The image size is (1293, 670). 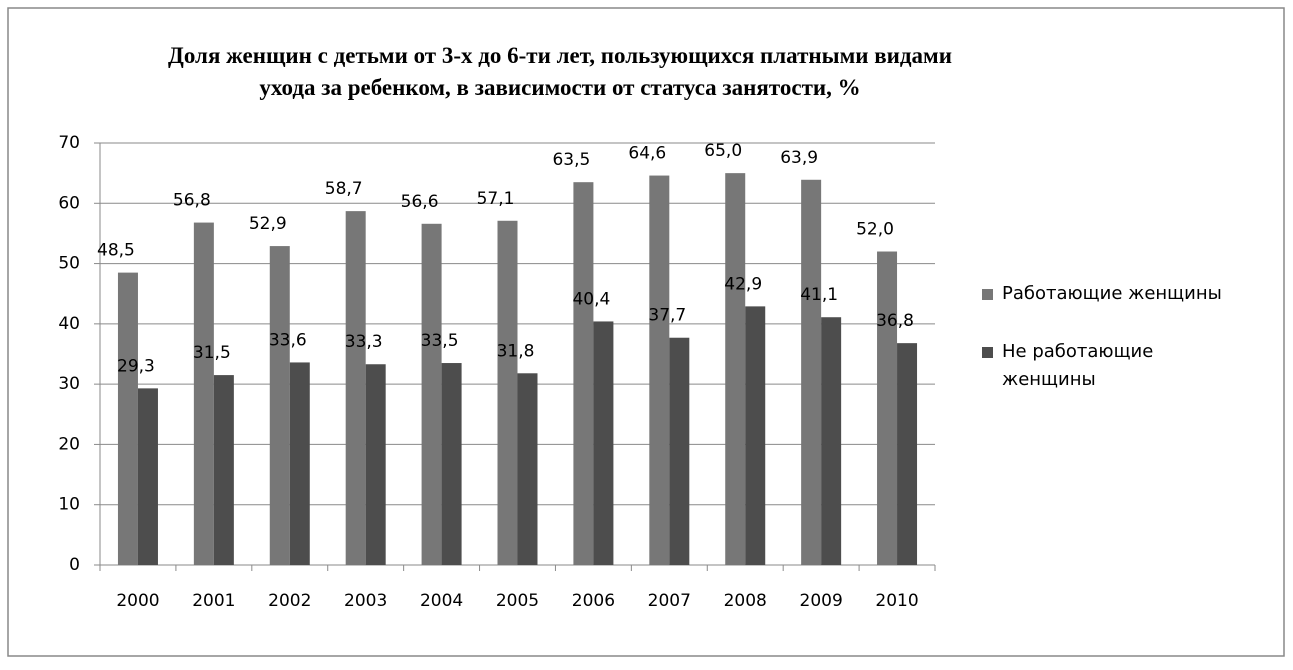 I want to click on value-label: 33,6, so click(x=288, y=340).